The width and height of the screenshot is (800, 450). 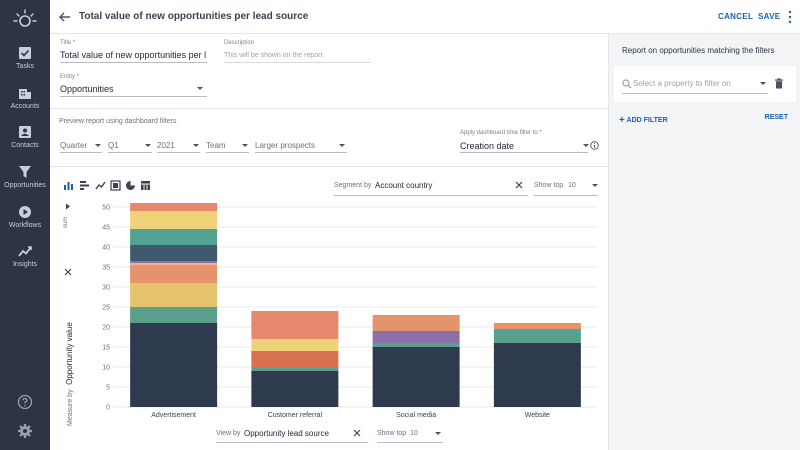 I want to click on x-tick-label: Customer referral, so click(x=295, y=415).